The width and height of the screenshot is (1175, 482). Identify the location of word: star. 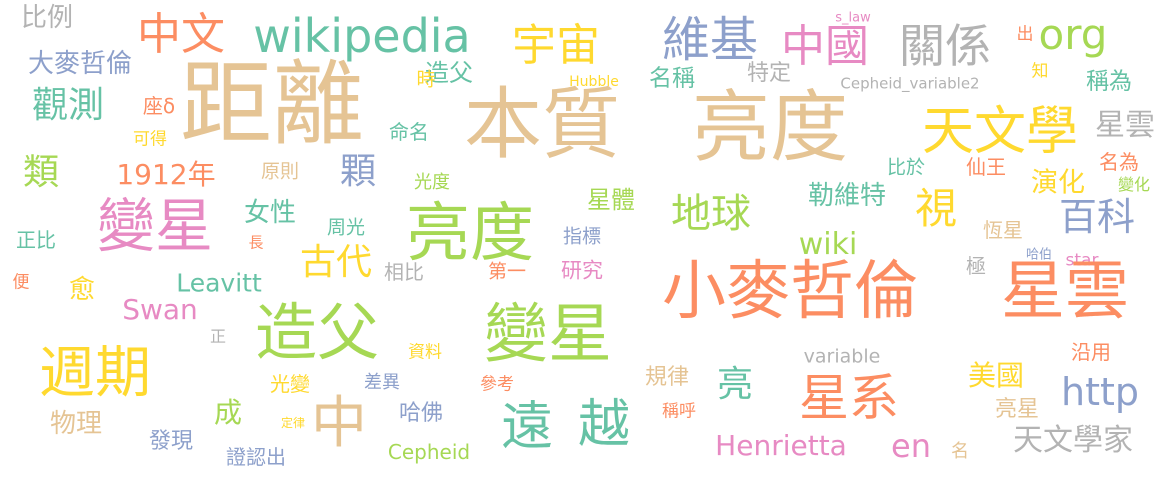
(1082, 260).